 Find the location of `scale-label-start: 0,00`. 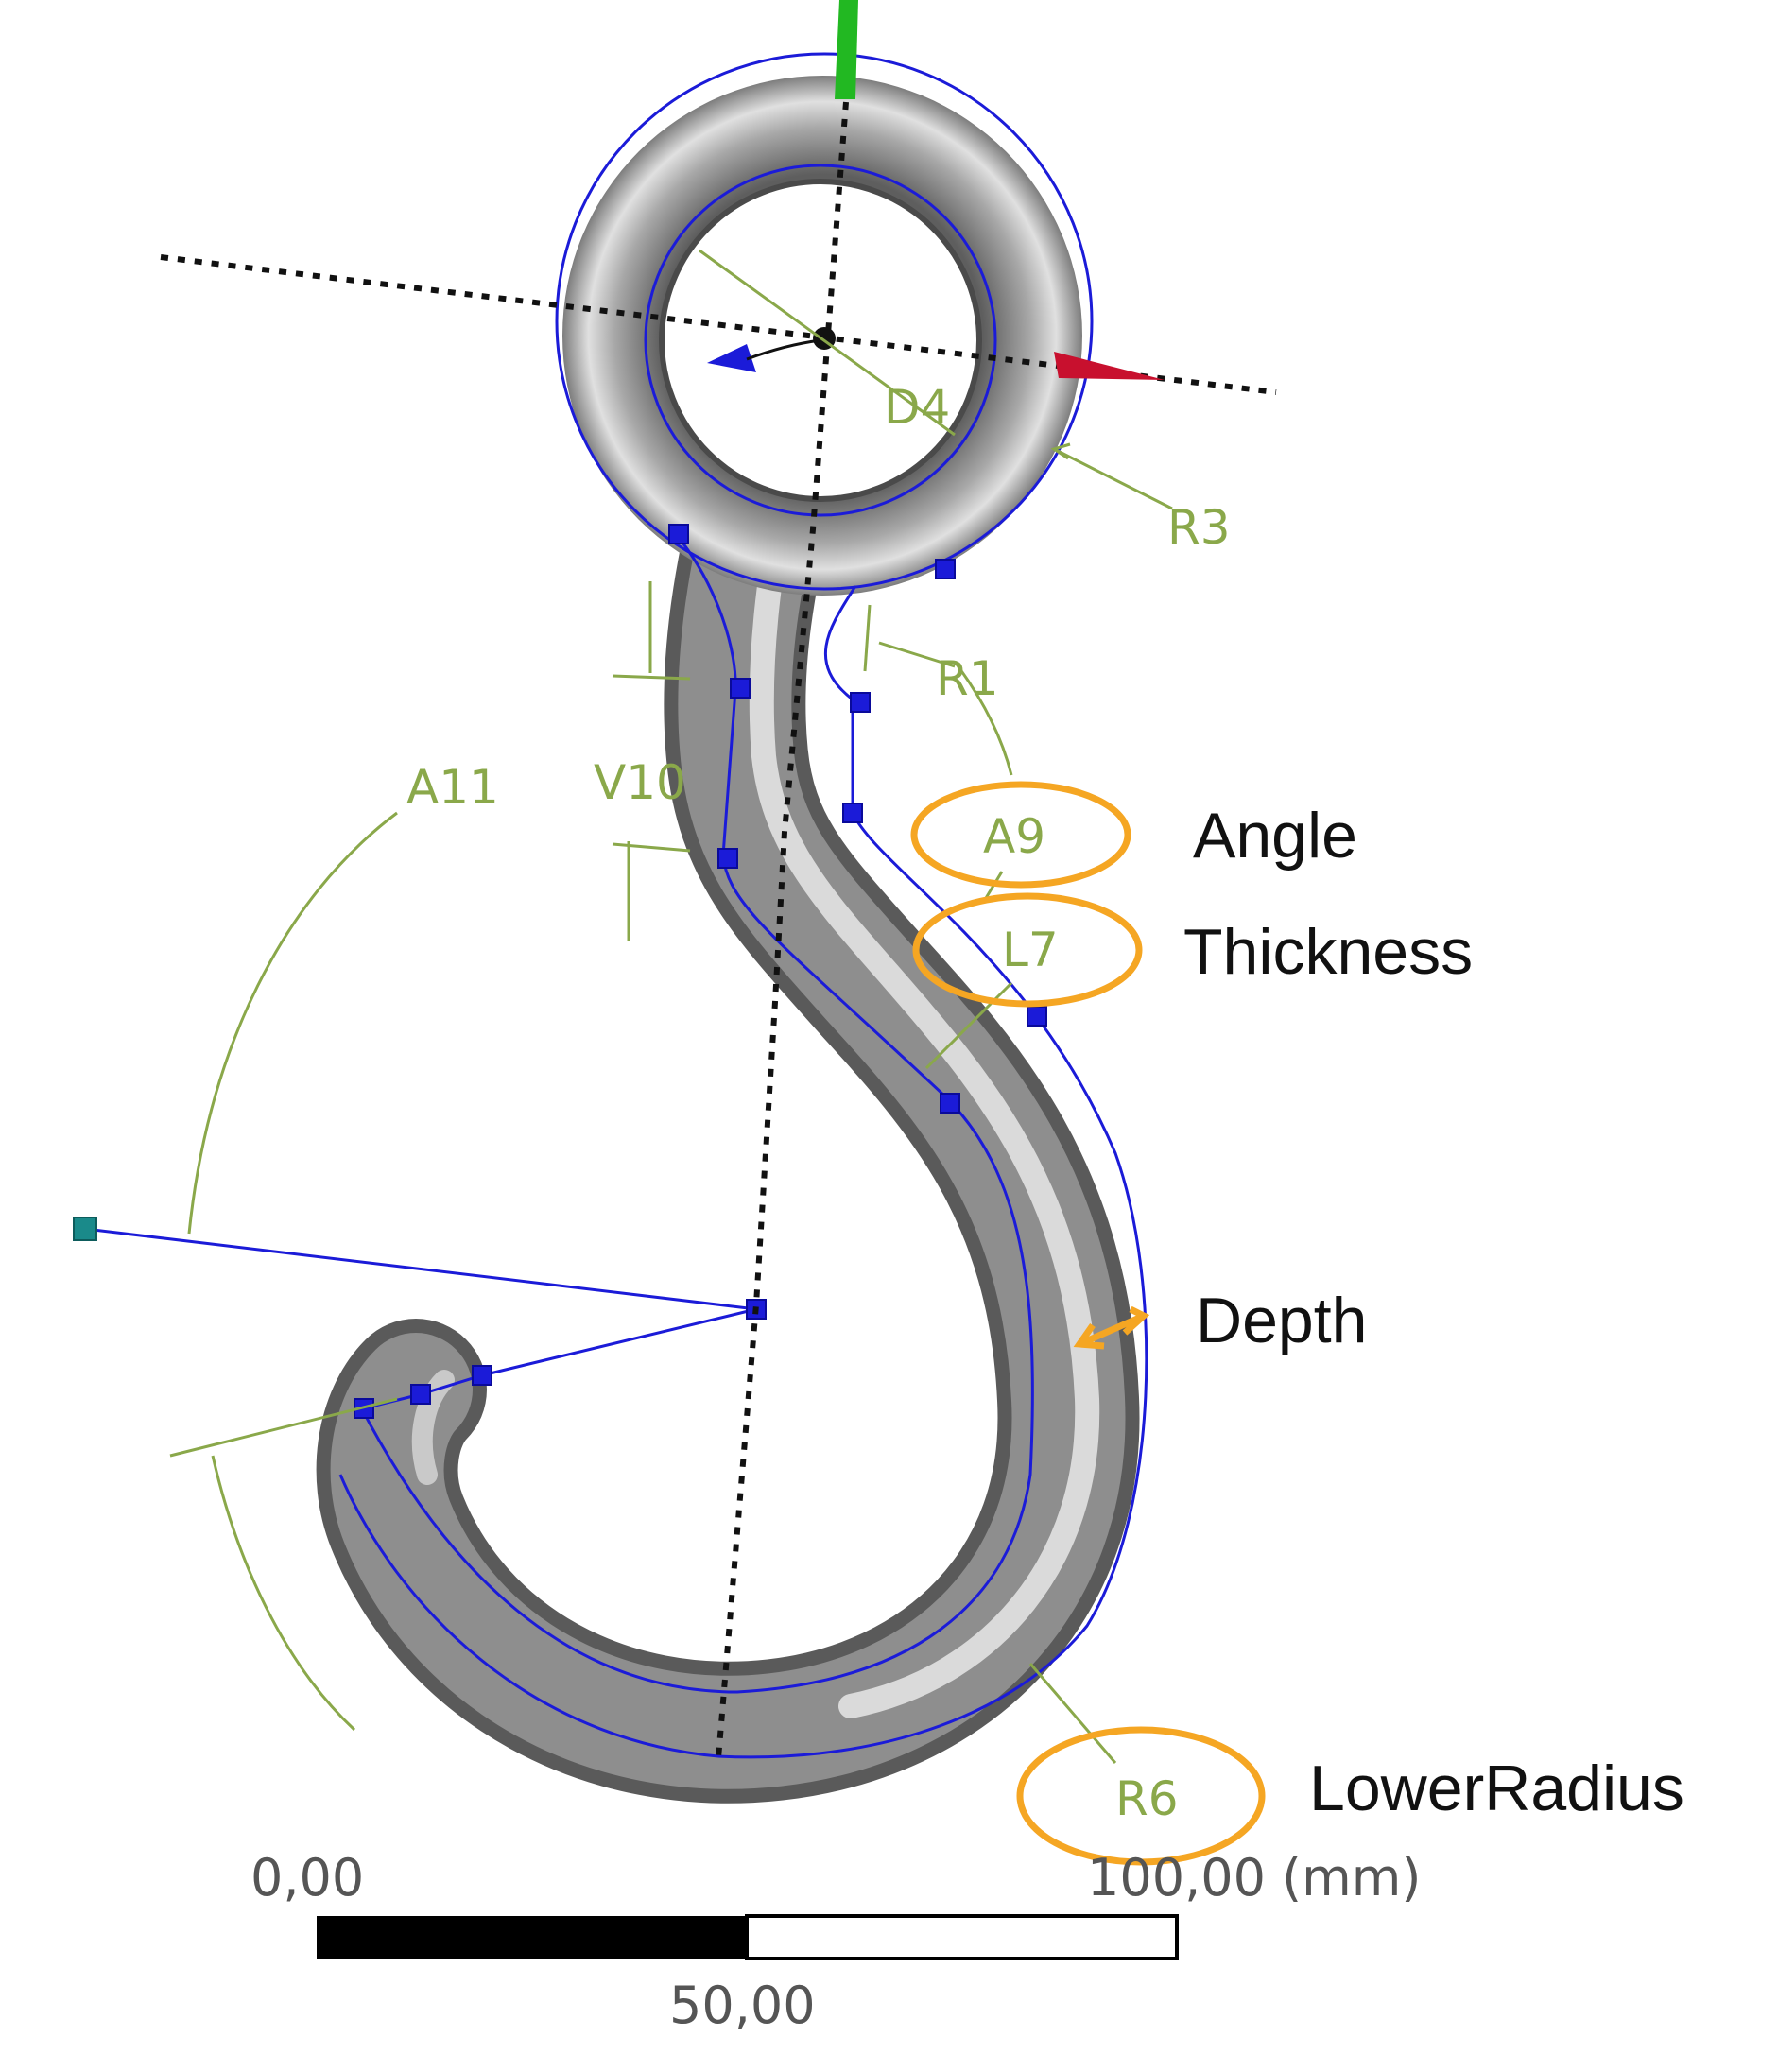

scale-label-start: 0,00 is located at coordinates (307, 1878).